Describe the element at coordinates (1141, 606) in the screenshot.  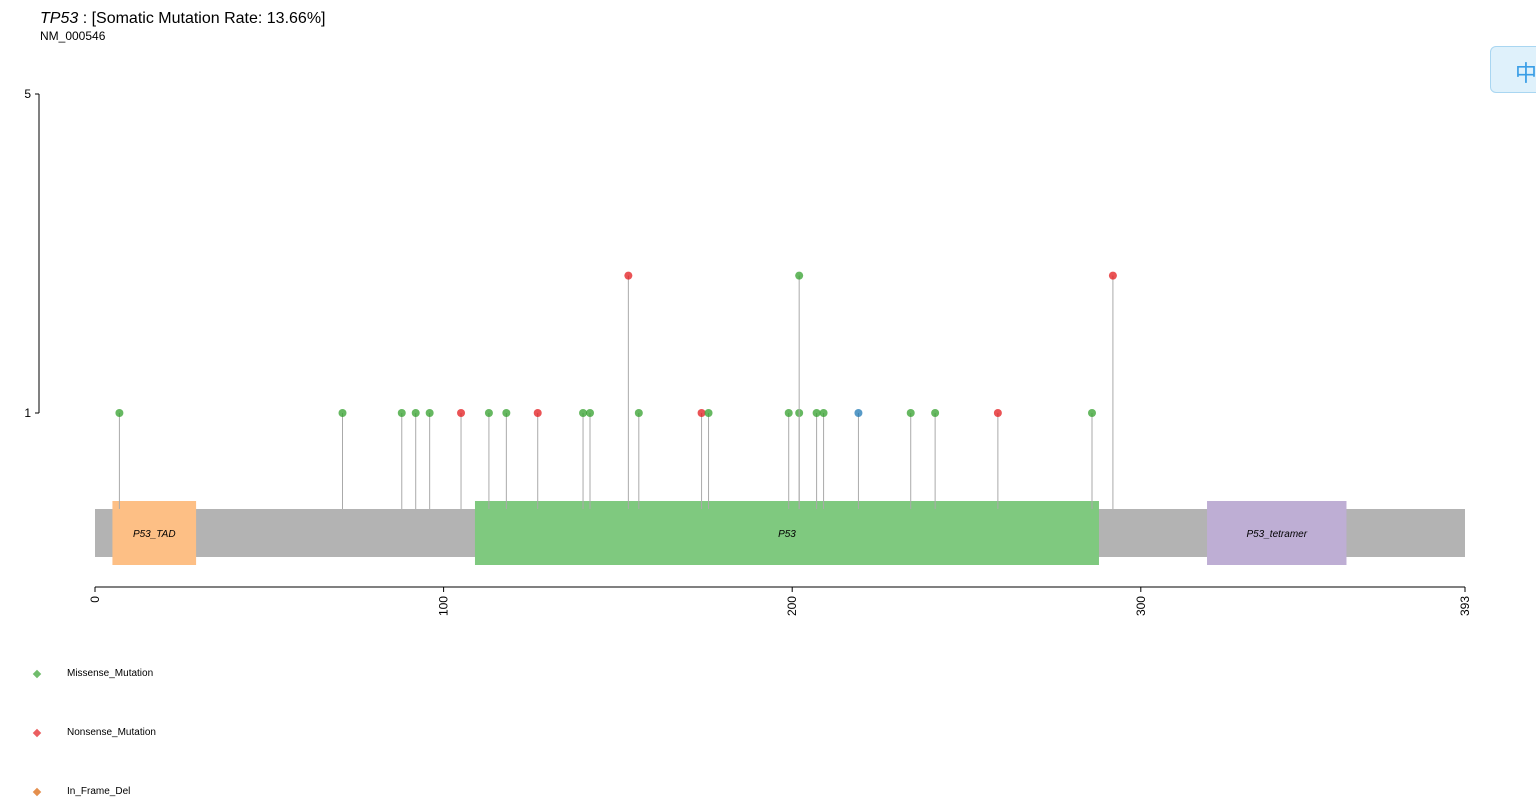
I see `x-tick-label: 300` at that location.